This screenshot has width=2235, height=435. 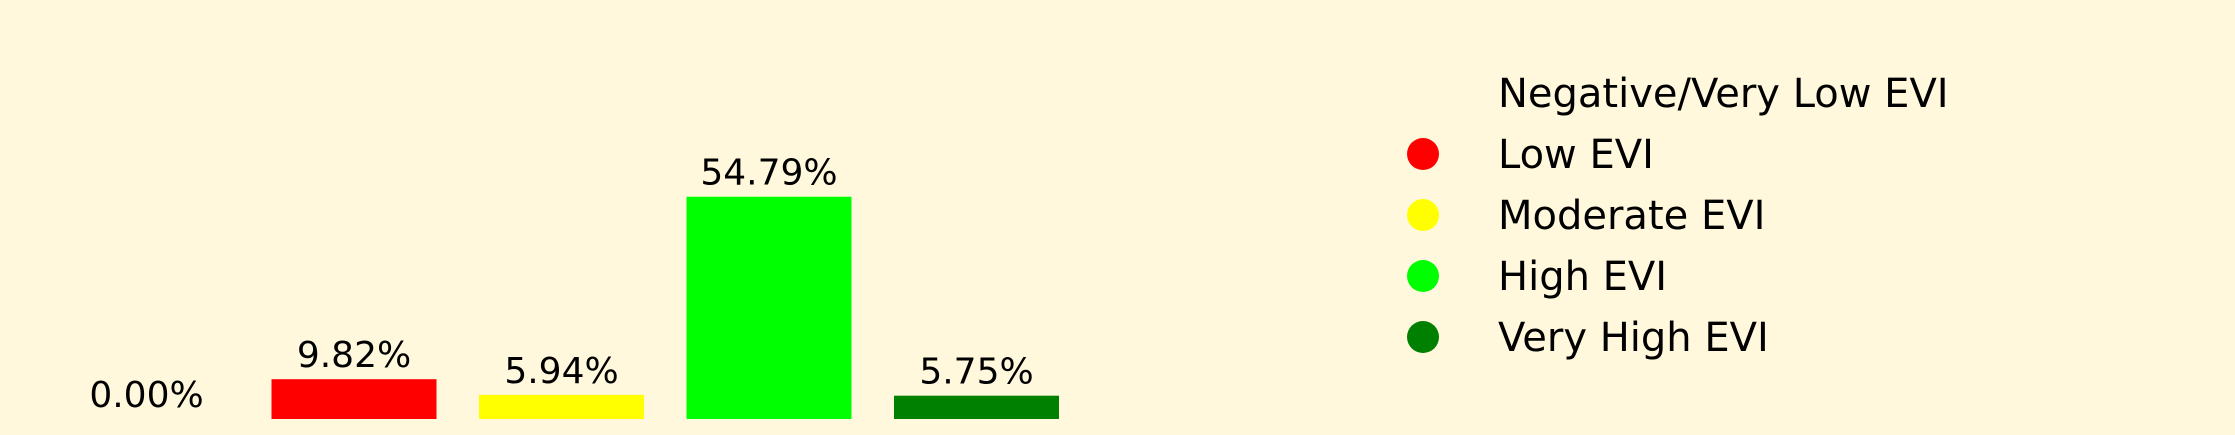 What do you see at coordinates (146, 395) in the screenshot?
I see `bar-label-negative-very-low-evi: 0.00%` at bounding box center [146, 395].